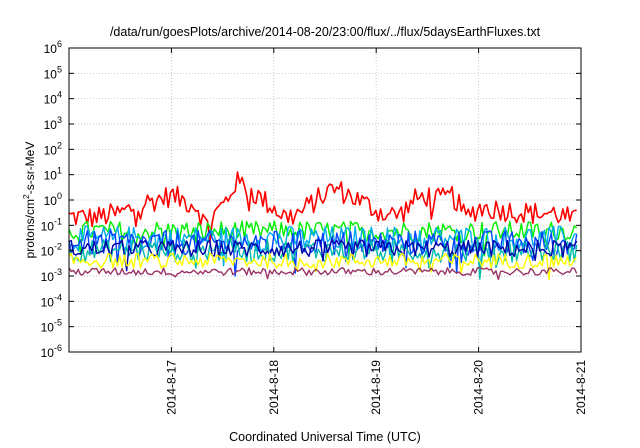 The image size is (640, 448). Describe the element at coordinates (51, 250) in the screenshot. I see `y-tick-label: 10⁻²` at that location.